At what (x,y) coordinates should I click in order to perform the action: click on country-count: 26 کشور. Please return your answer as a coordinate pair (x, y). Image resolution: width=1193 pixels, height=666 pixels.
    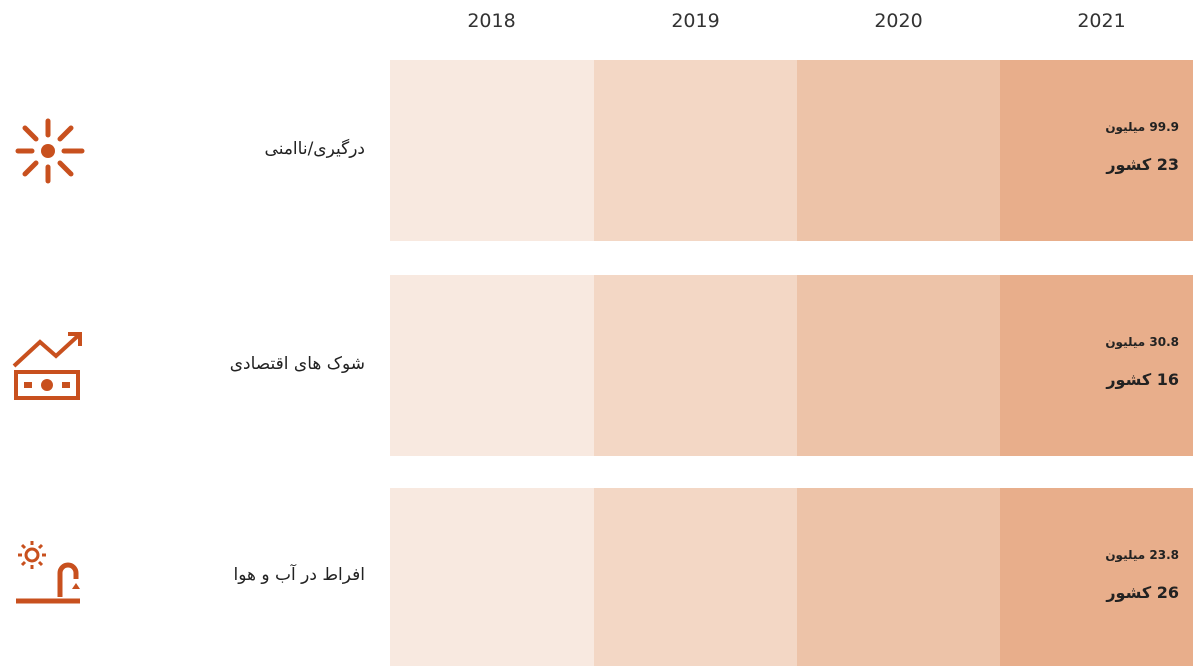
    Looking at the image, I should click on (1142, 592).